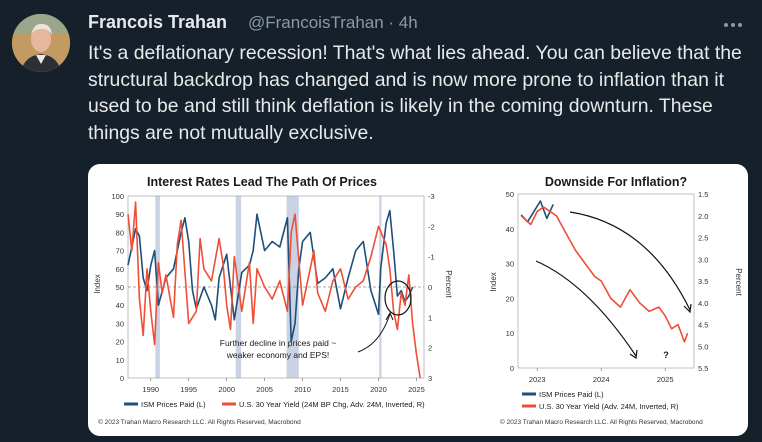 Image resolution: width=762 pixels, height=442 pixels. I want to click on left-series-ism-prices-paid, so click(270, 276).